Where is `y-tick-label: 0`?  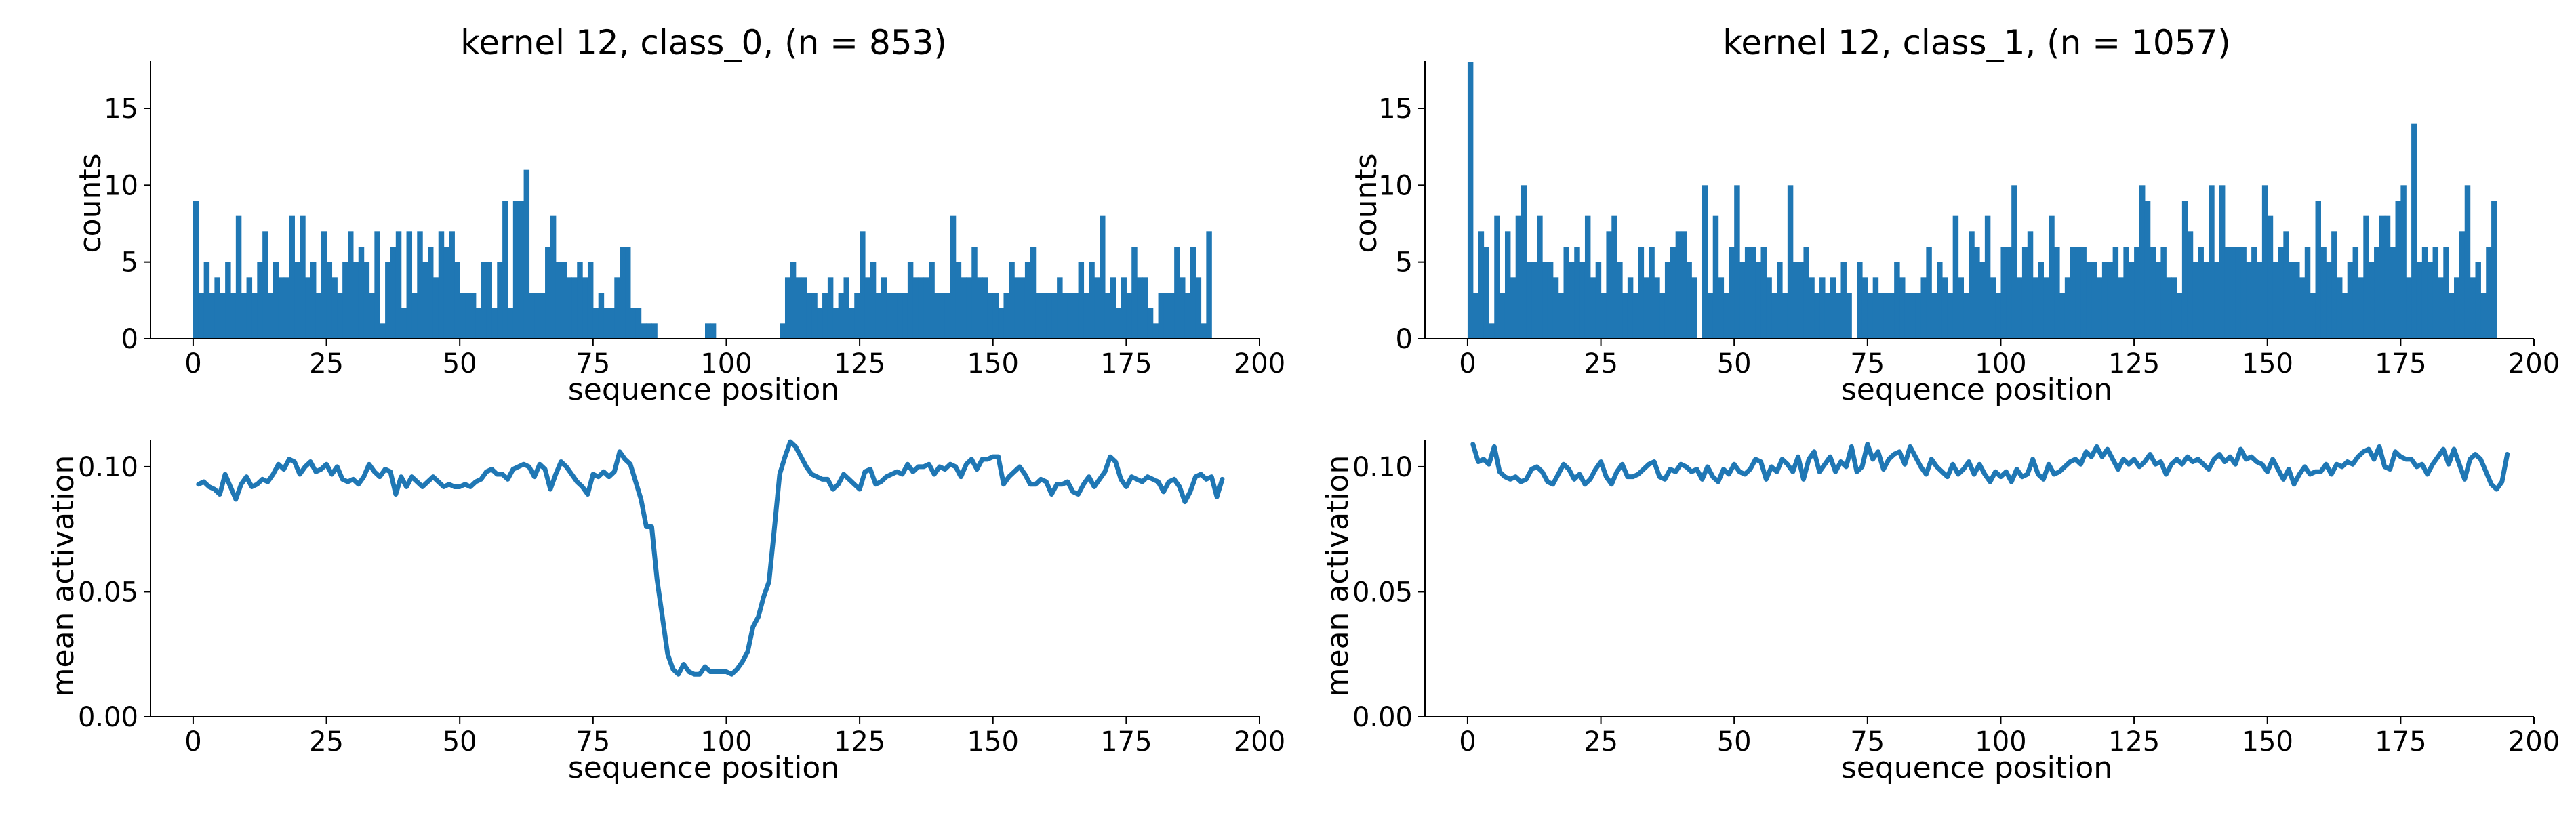 y-tick-label: 0 is located at coordinates (129, 339).